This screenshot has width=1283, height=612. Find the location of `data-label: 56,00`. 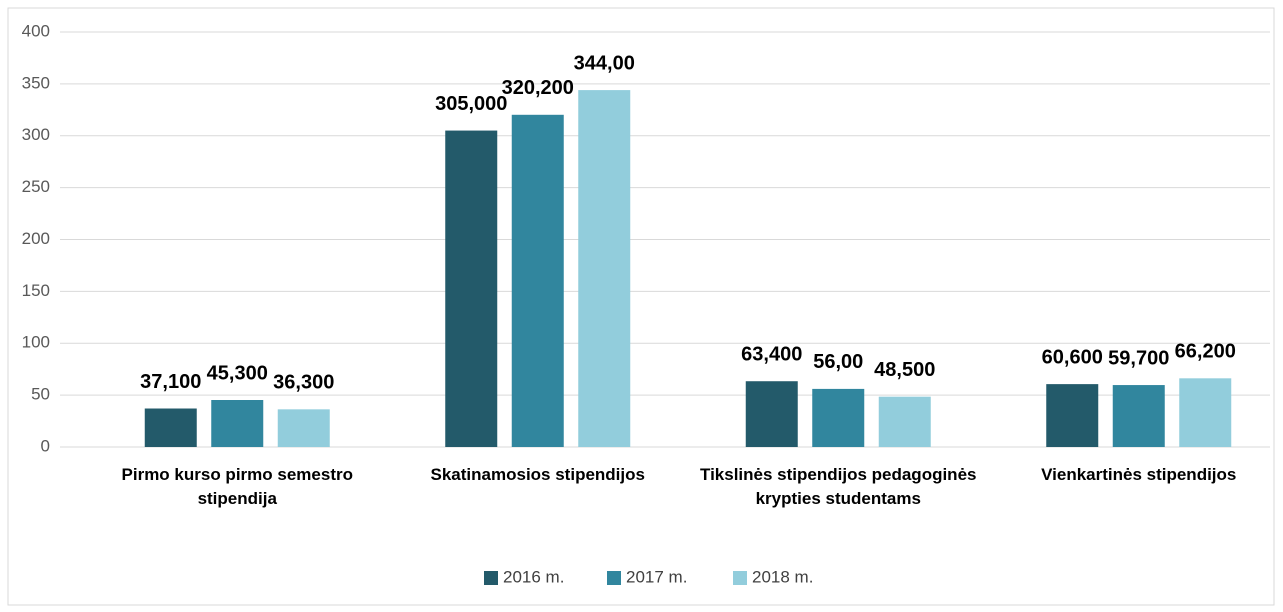

data-label: 56,00 is located at coordinates (838, 362).